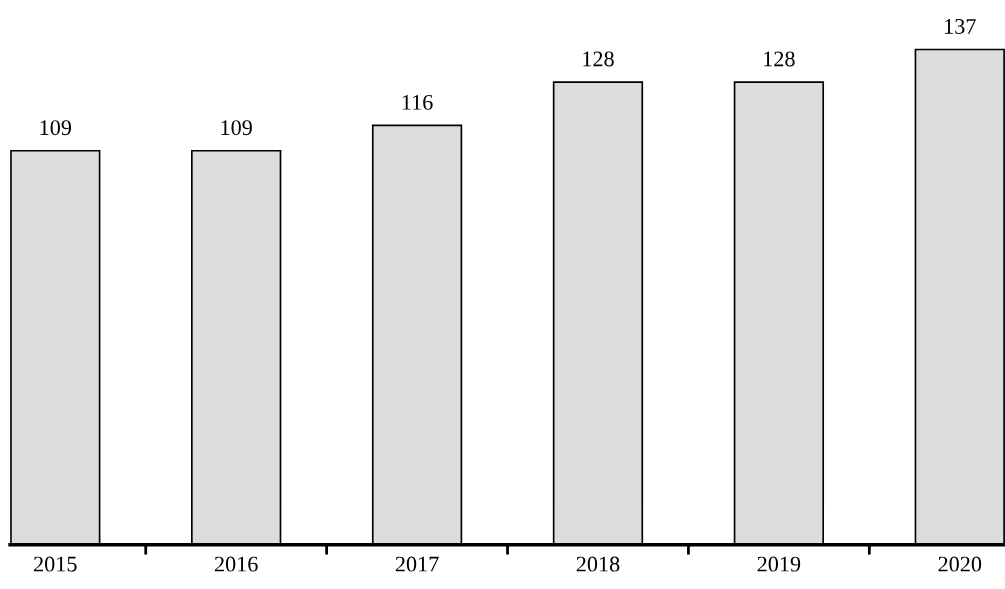 The height and width of the screenshot is (589, 1005). Describe the element at coordinates (960, 26) in the screenshot. I see `data-label: 137` at that location.